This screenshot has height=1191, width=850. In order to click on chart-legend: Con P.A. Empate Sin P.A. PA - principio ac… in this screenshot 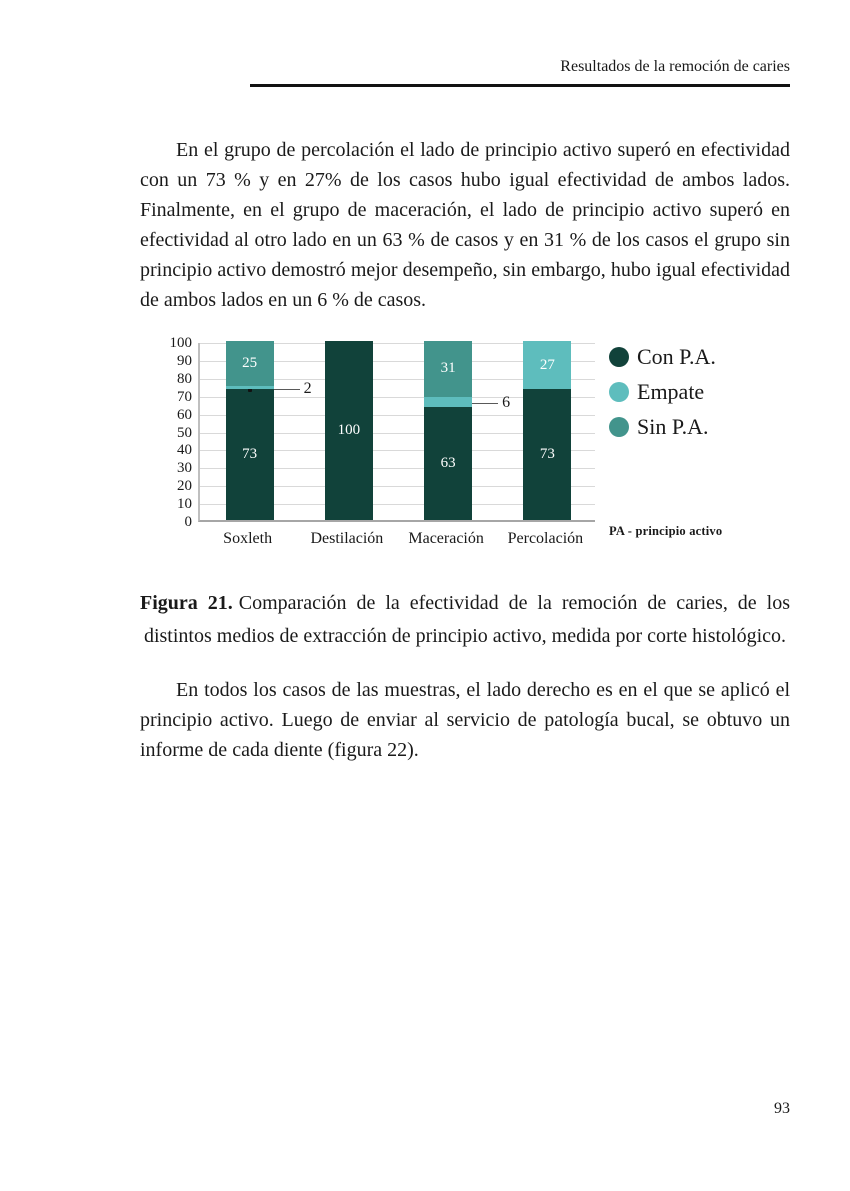, I will do `click(665, 441)`.